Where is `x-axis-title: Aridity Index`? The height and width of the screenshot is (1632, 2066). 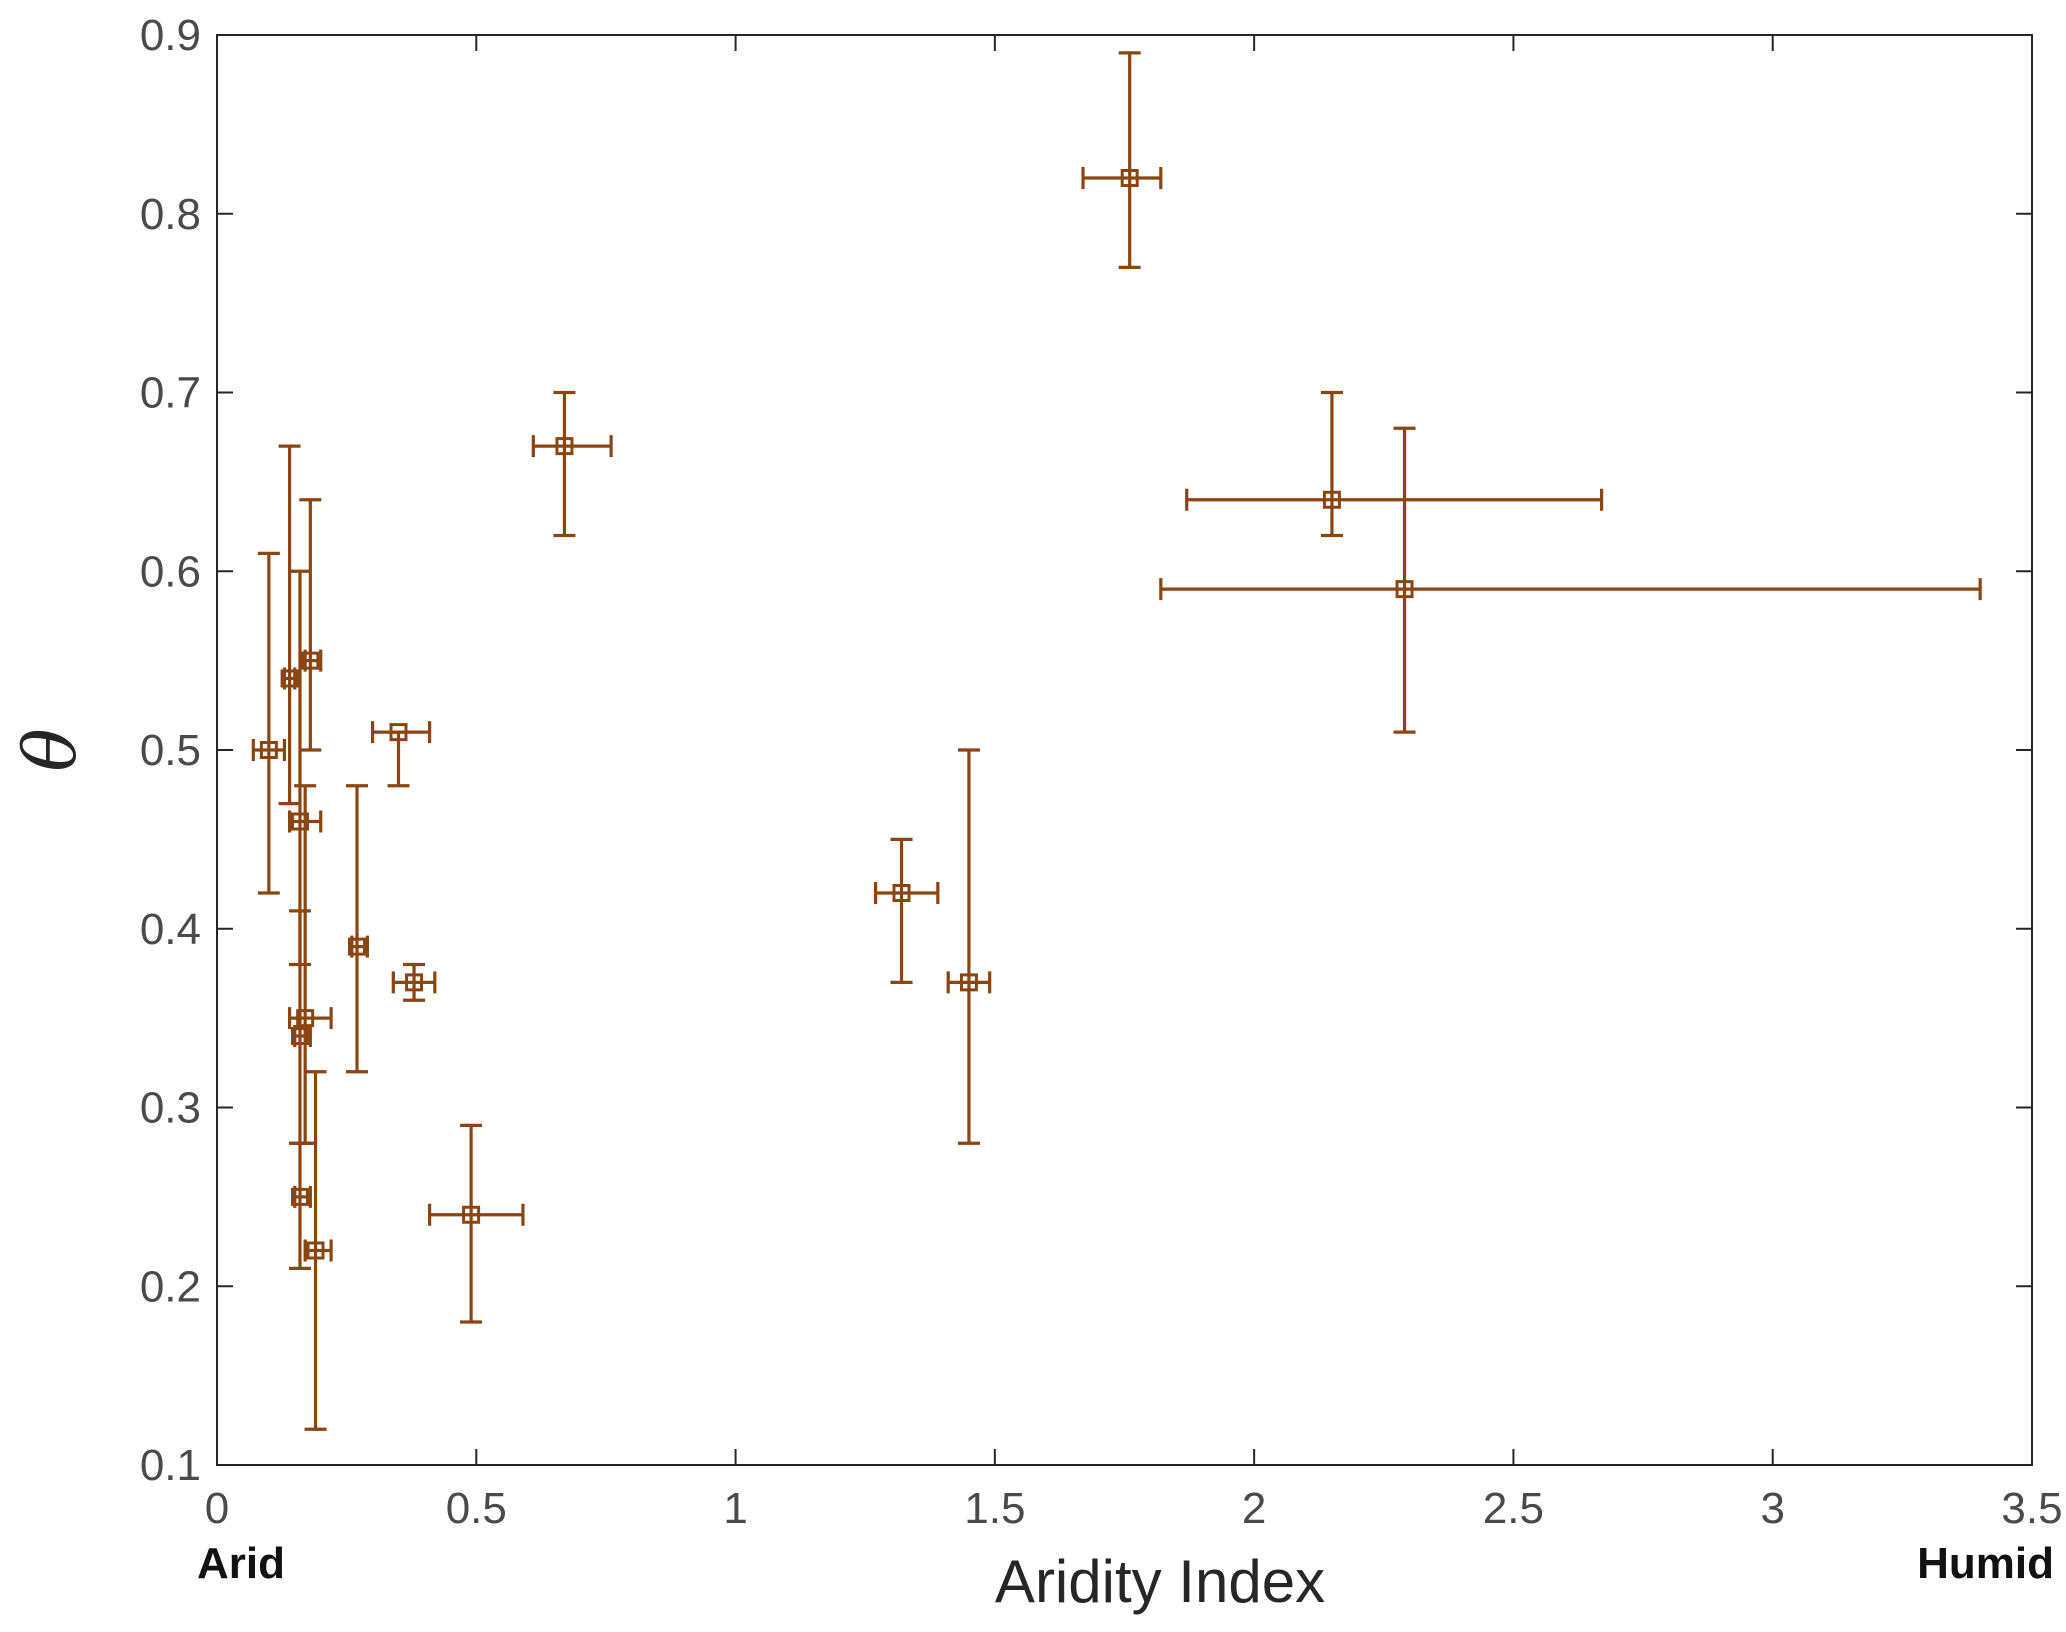
x-axis-title: Aridity Index is located at coordinates (1160, 1581).